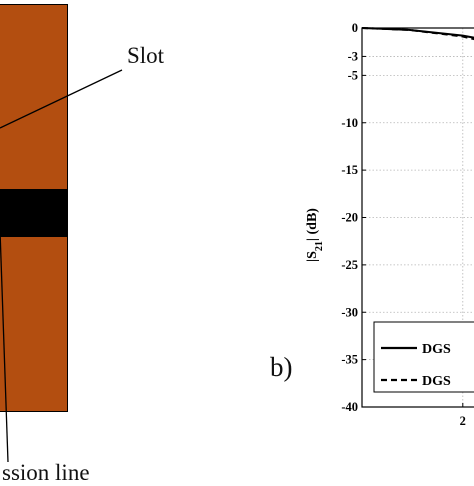 This screenshot has width=474, height=486. What do you see at coordinates (349, 265) in the screenshot?
I see `y-tick-label: -25` at bounding box center [349, 265].